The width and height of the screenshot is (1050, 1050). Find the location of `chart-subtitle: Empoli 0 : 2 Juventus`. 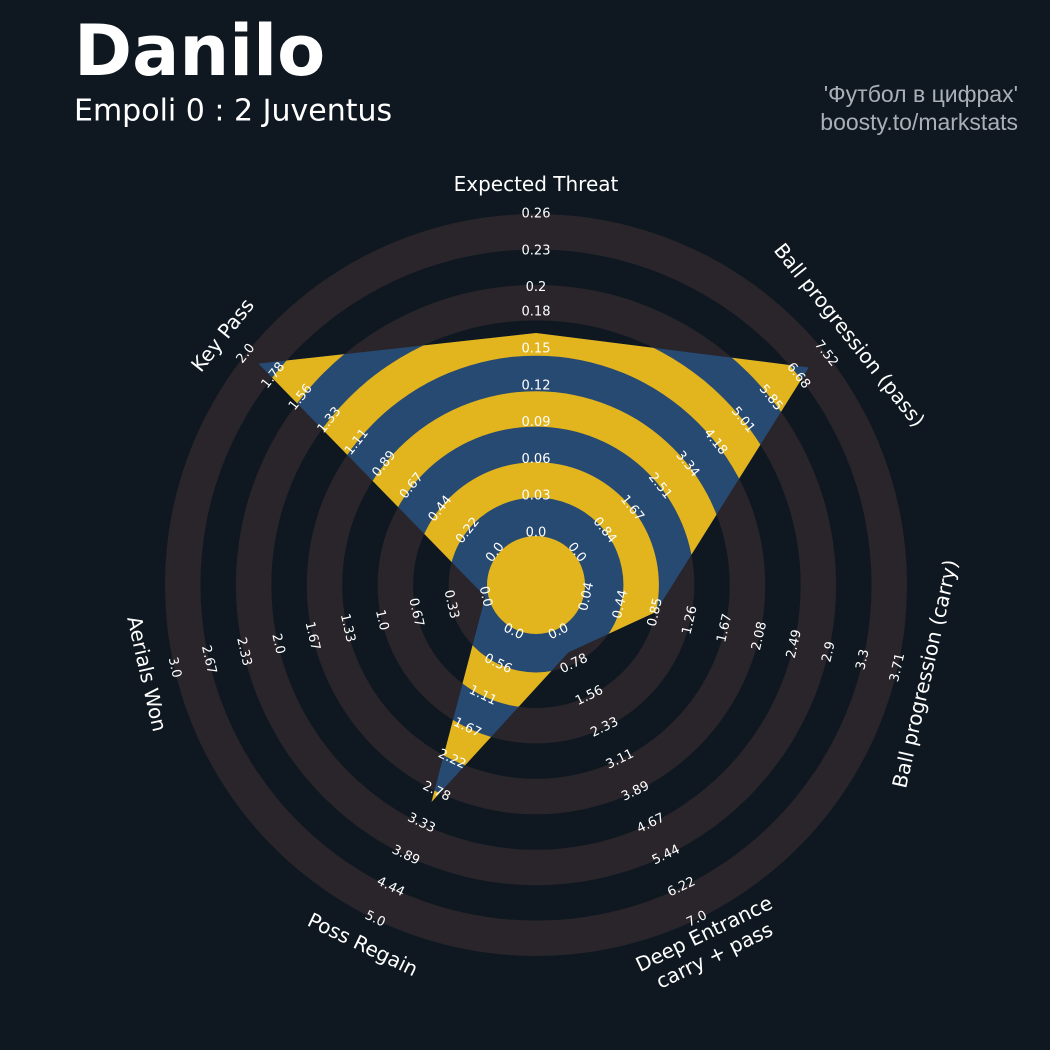

chart-subtitle: Empoli 0 : 2 Juventus is located at coordinates (233, 111).